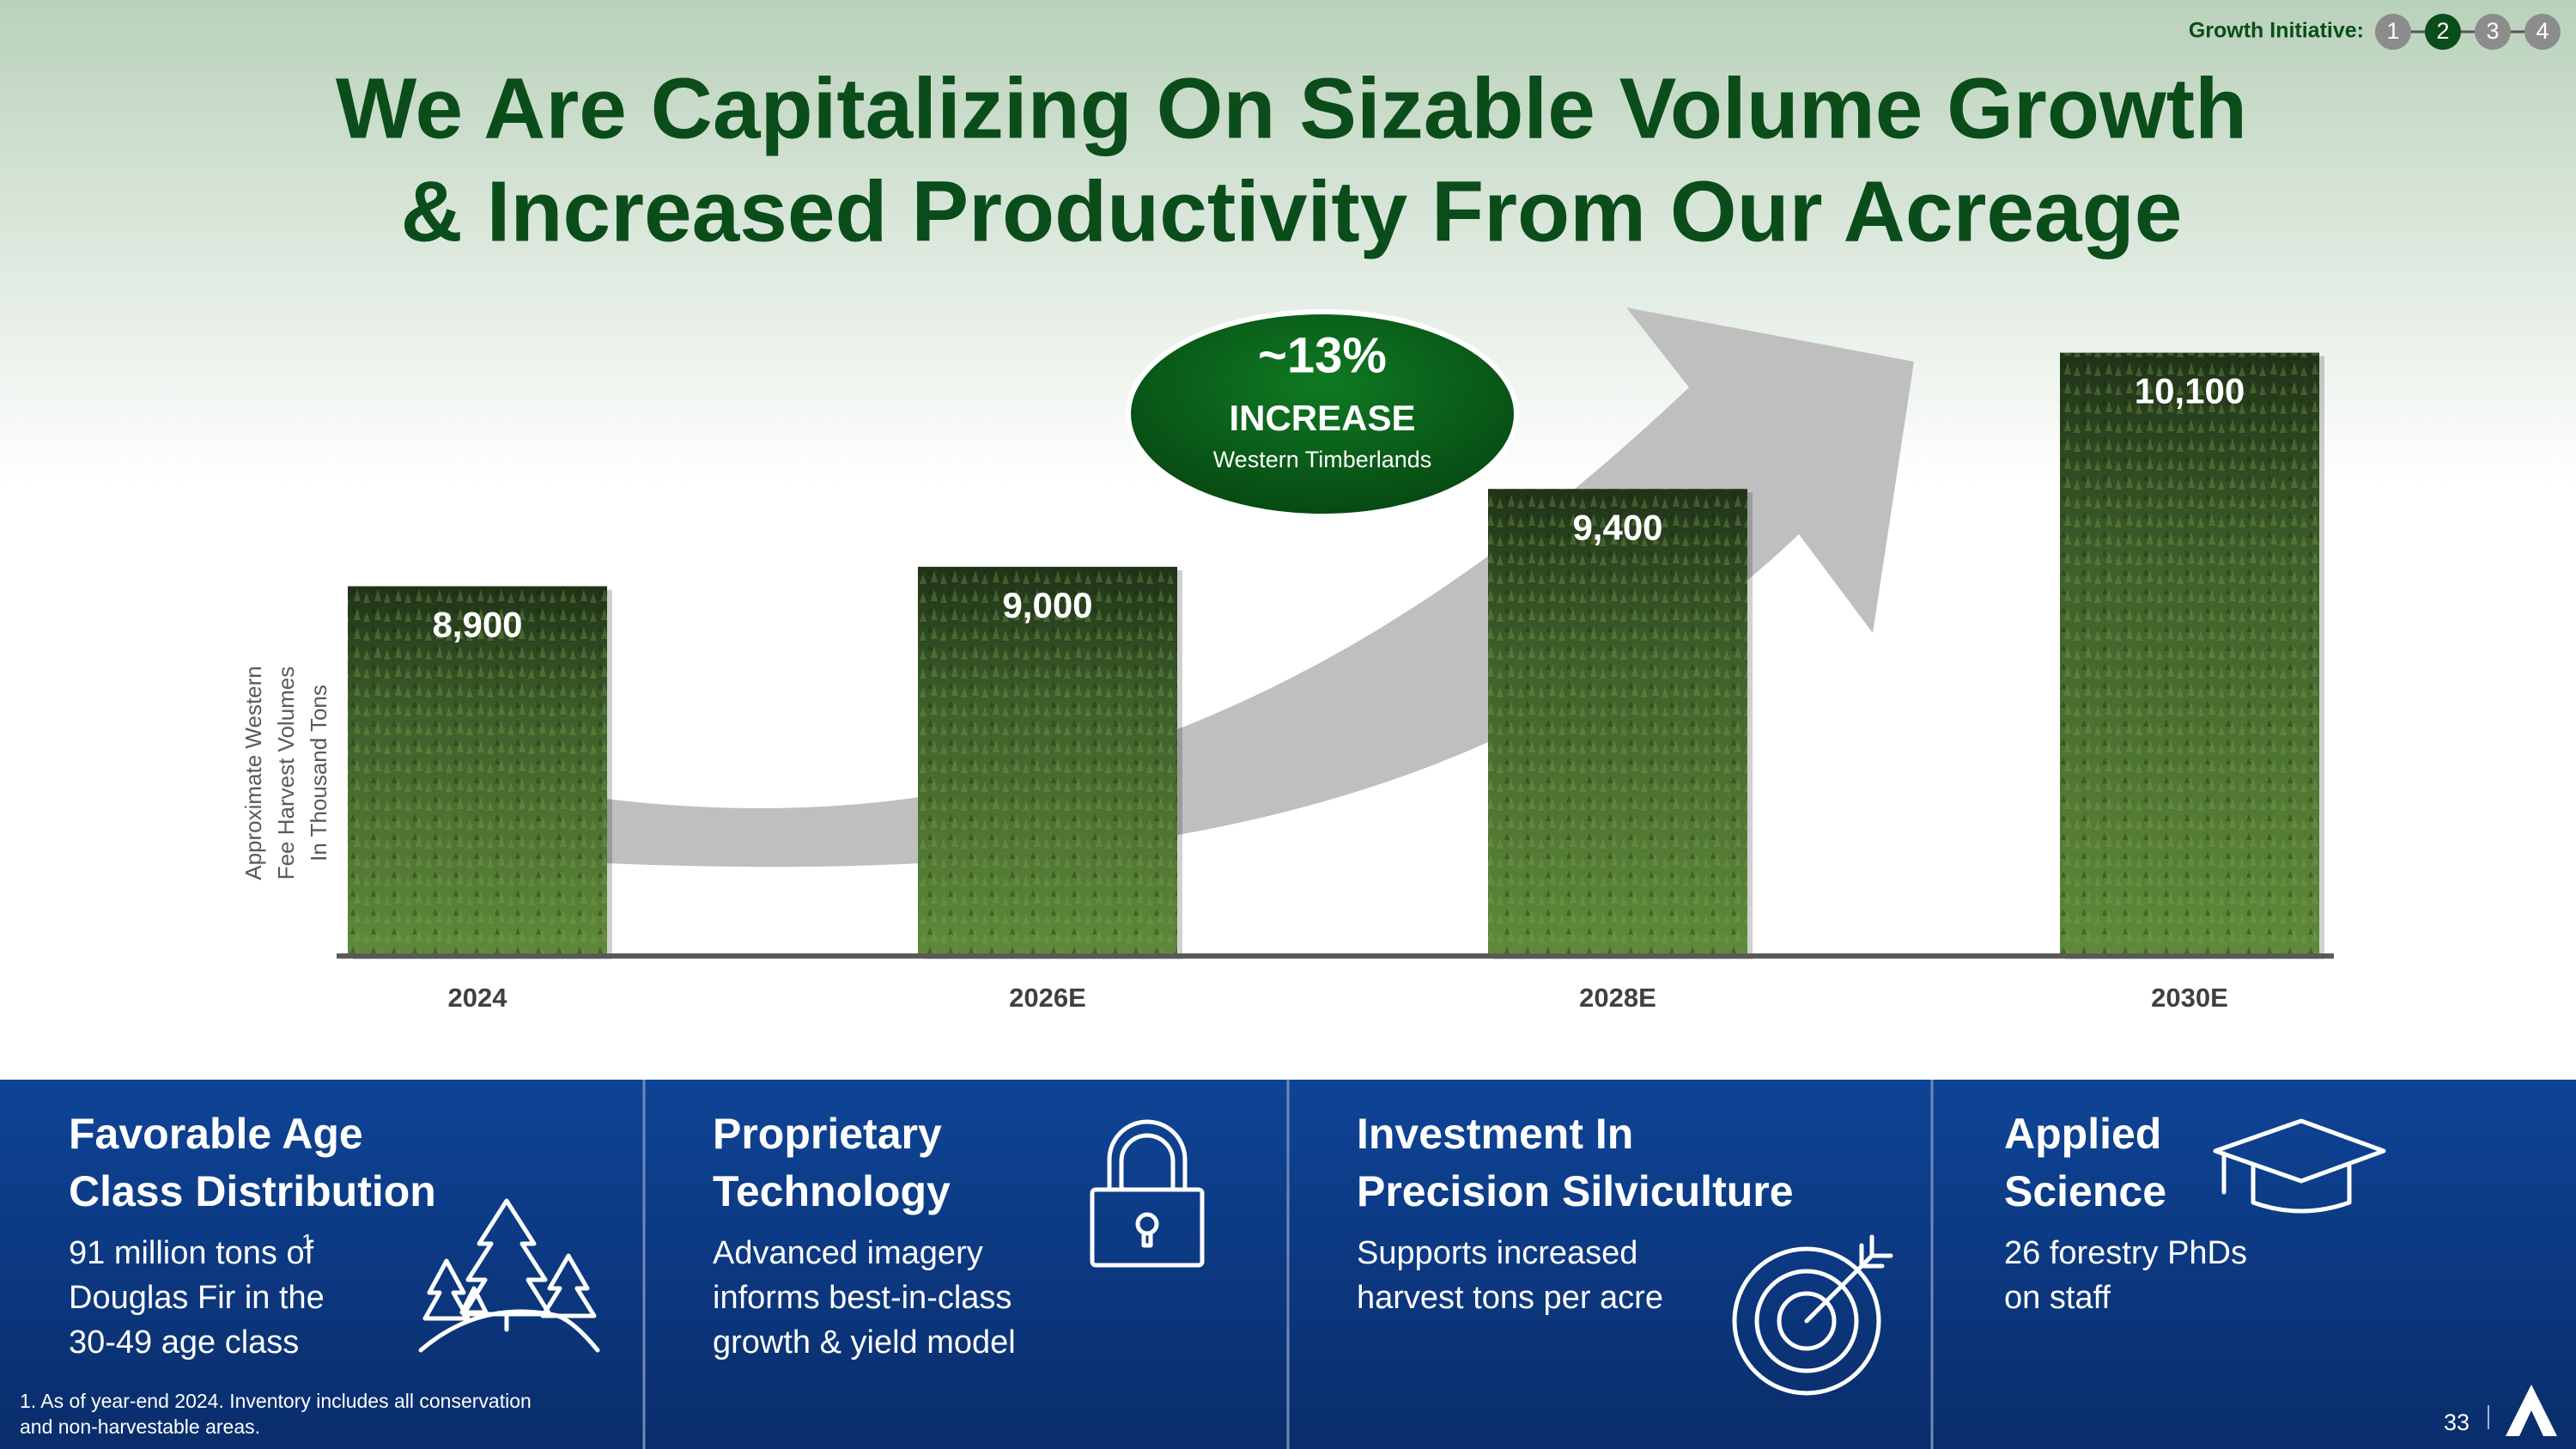 The width and height of the screenshot is (2576, 1449). I want to click on panel-body: harvest tons per acre, so click(1510, 1298).